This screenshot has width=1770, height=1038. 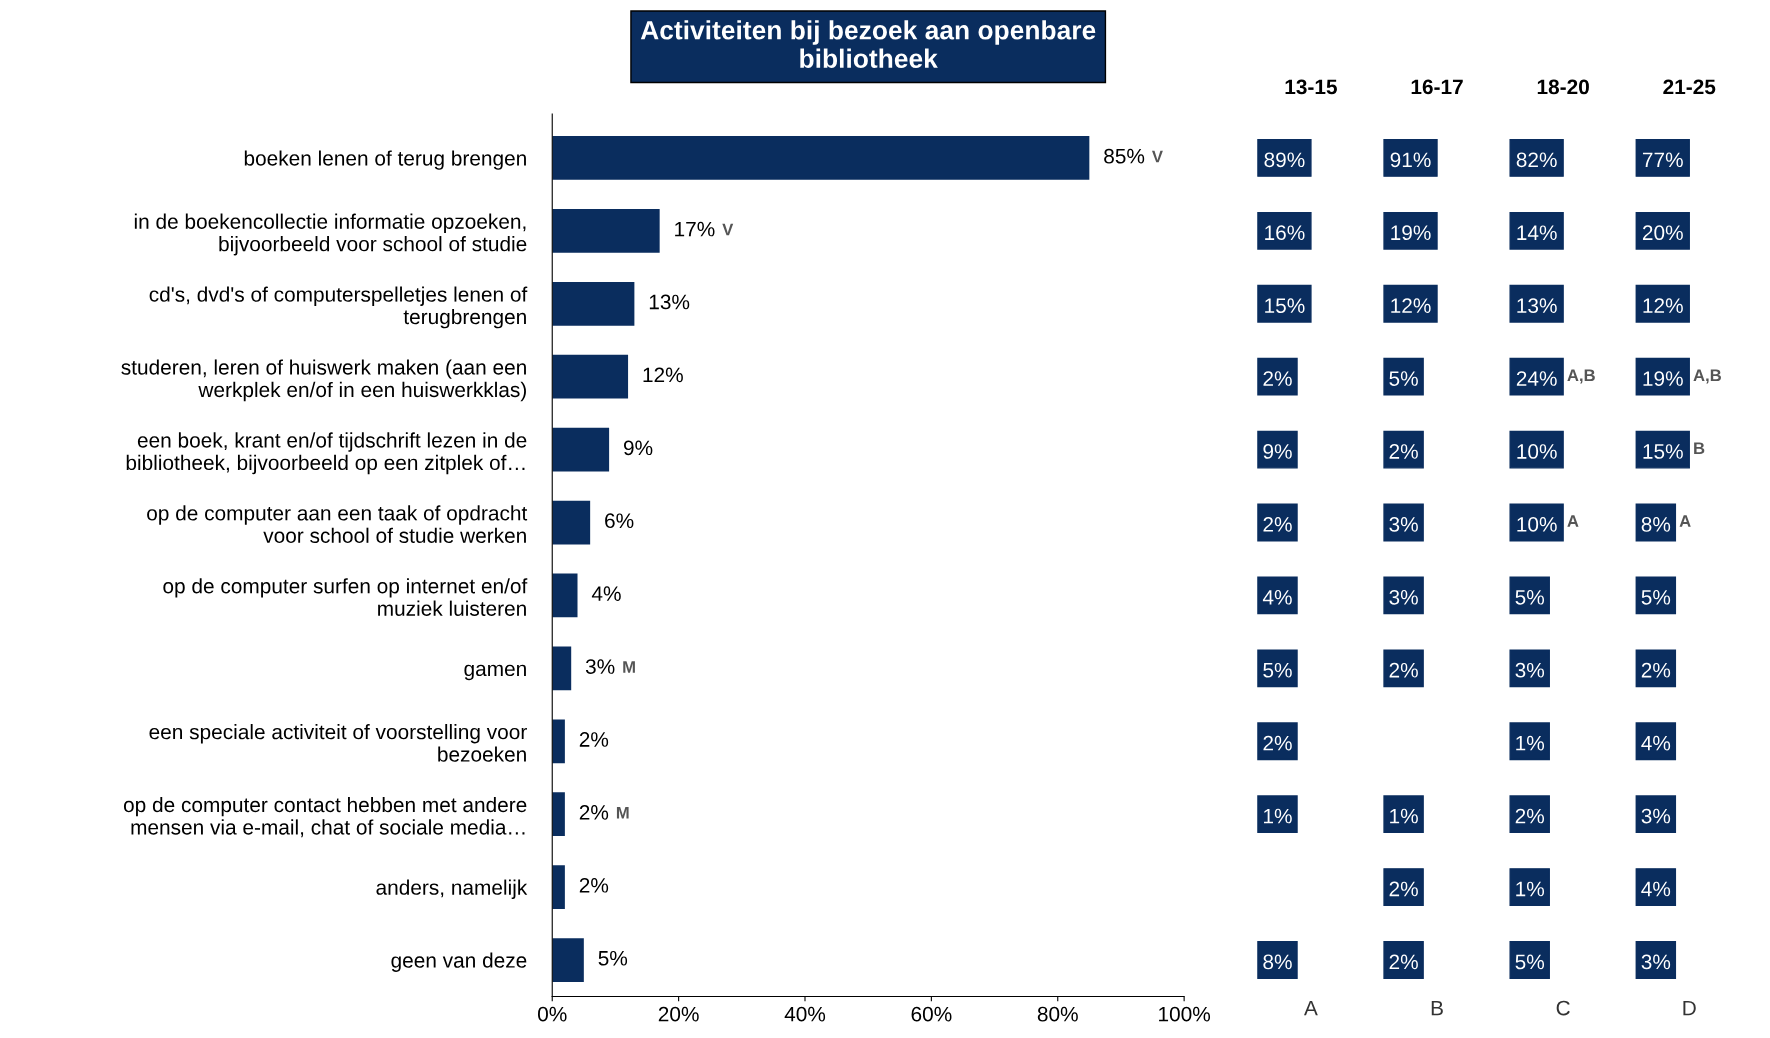 I want to click on data-label: 19%, so click(x=1411, y=233).